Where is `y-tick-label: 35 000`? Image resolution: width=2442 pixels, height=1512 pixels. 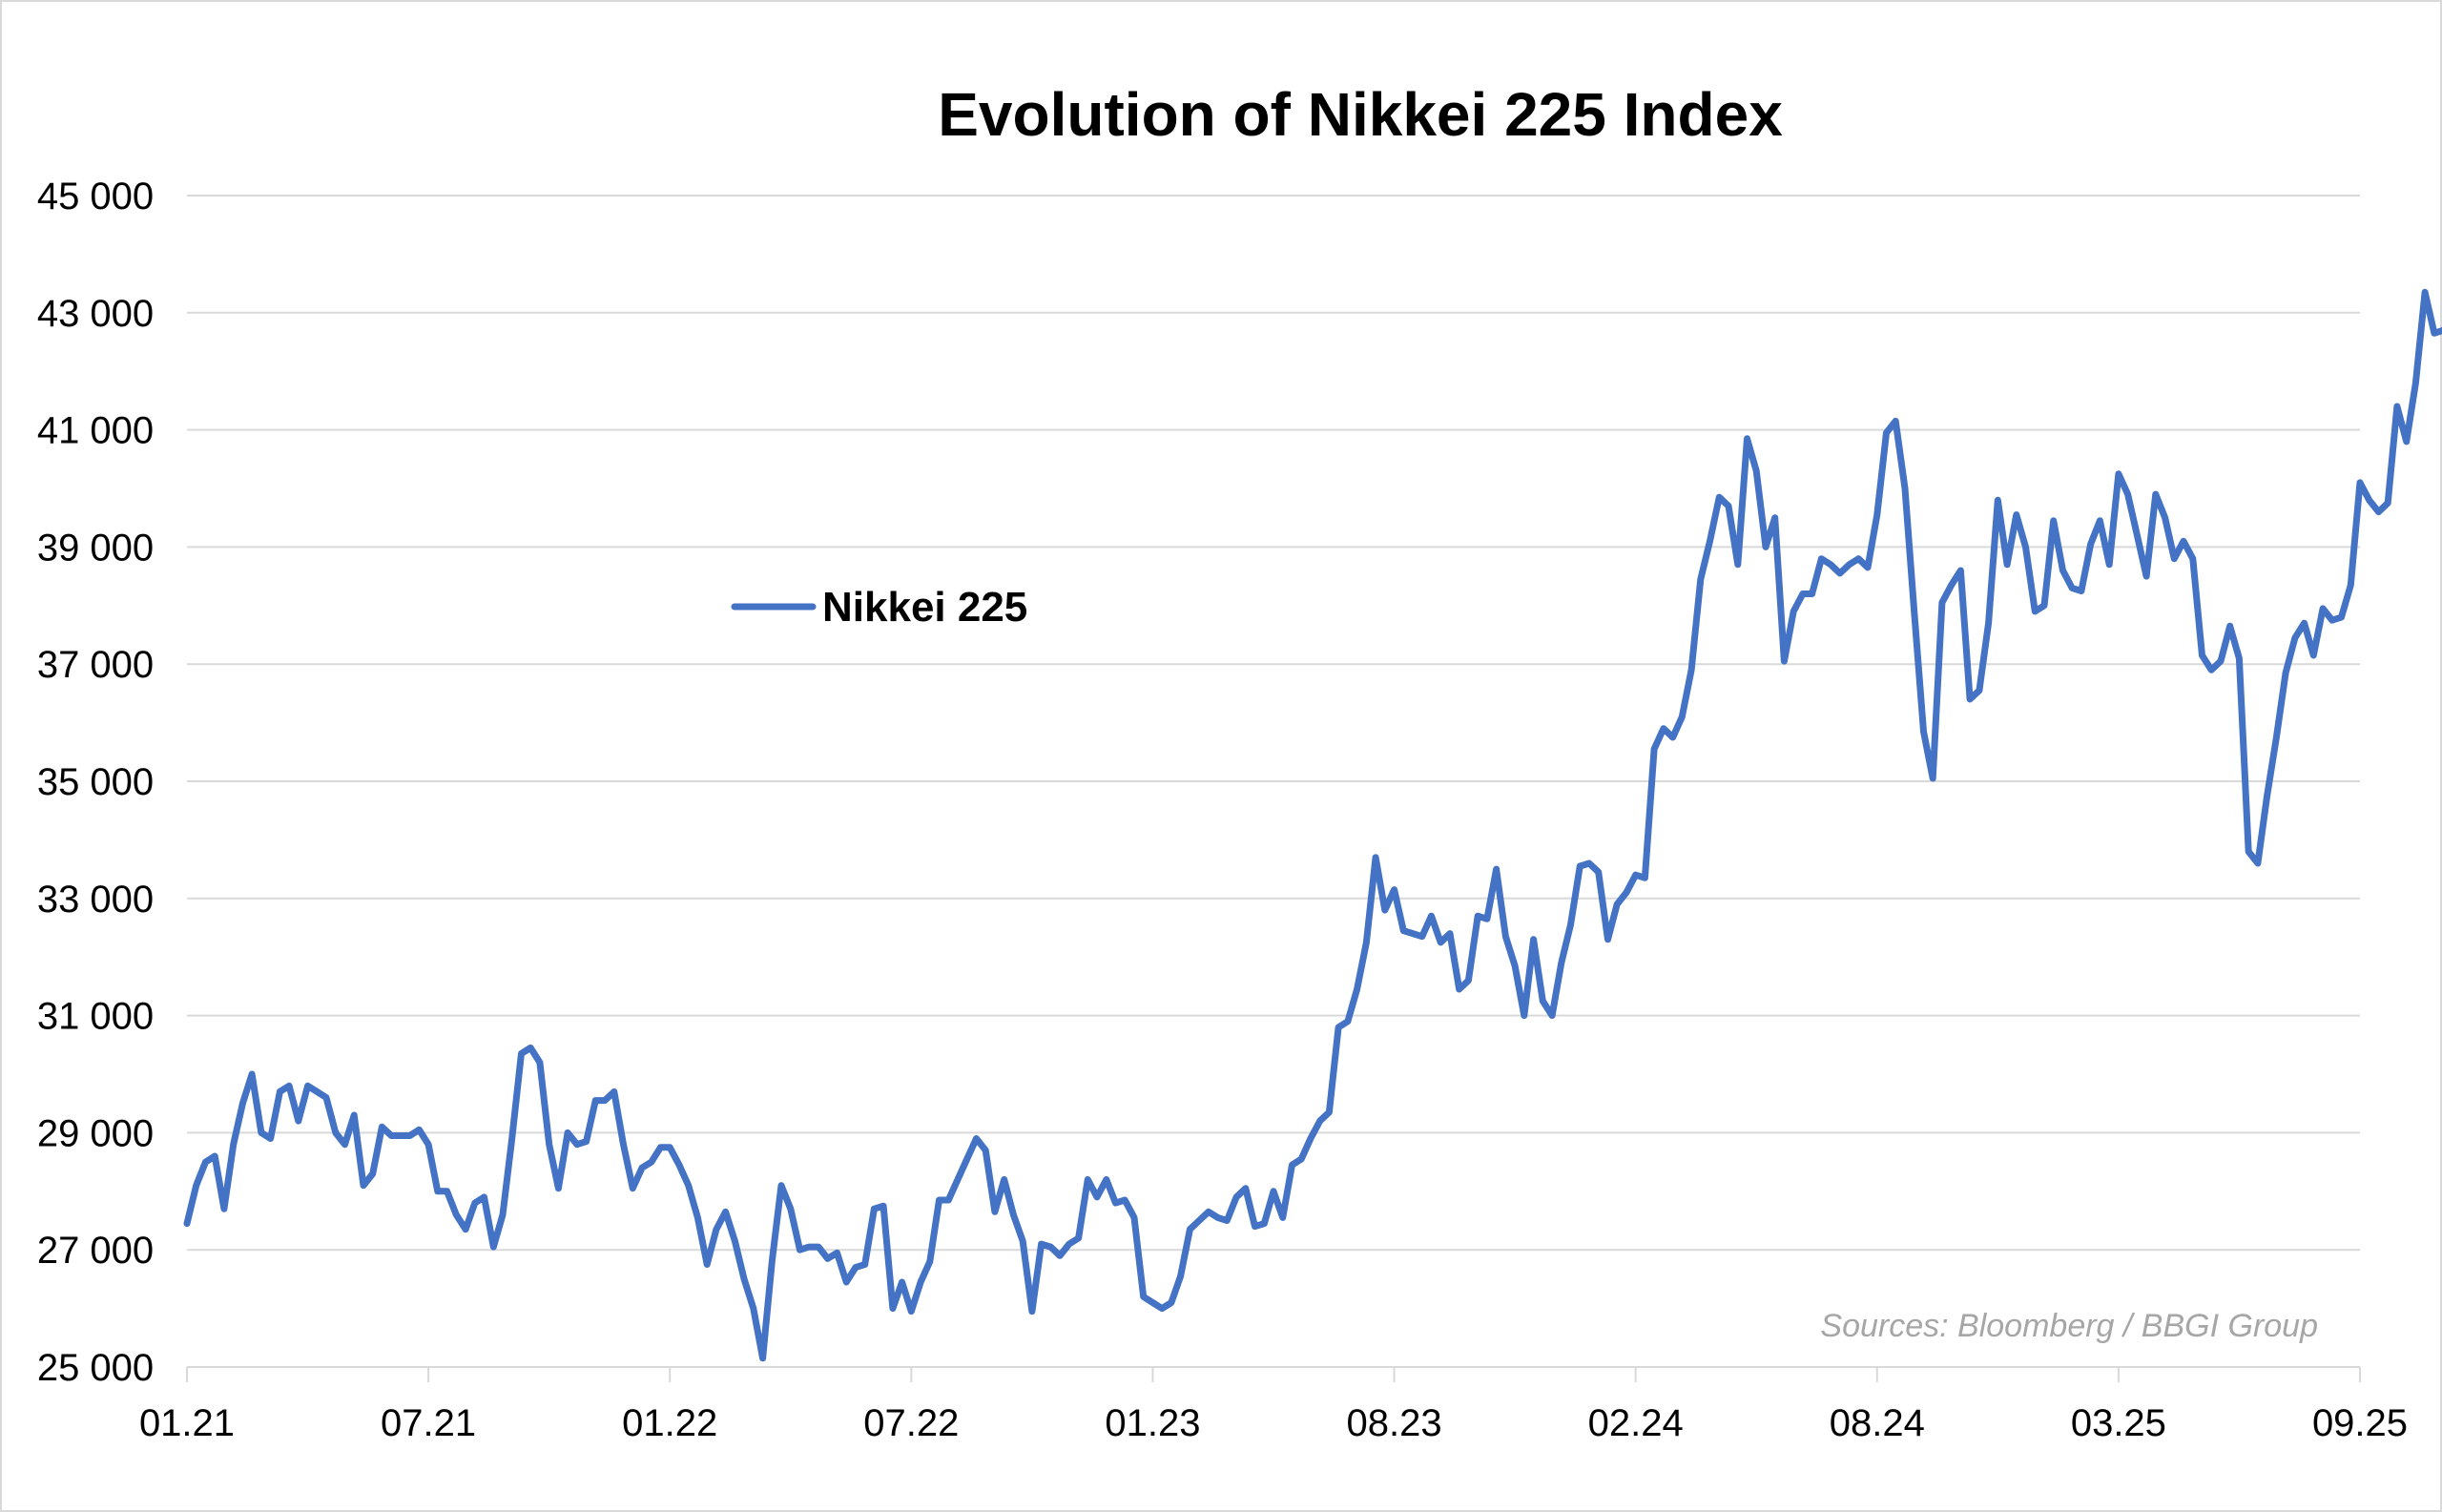
y-tick-label: 35 000 is located at coordinates (95, 782).